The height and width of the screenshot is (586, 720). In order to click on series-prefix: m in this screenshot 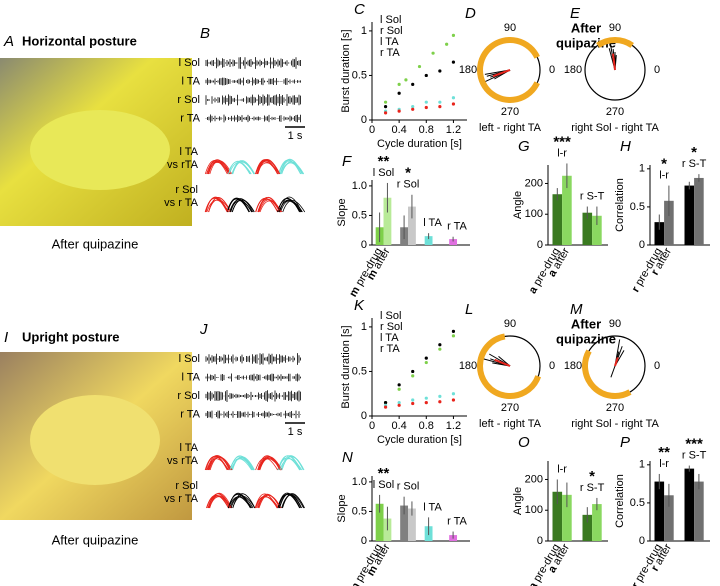, I will do `click(354, 583)`.